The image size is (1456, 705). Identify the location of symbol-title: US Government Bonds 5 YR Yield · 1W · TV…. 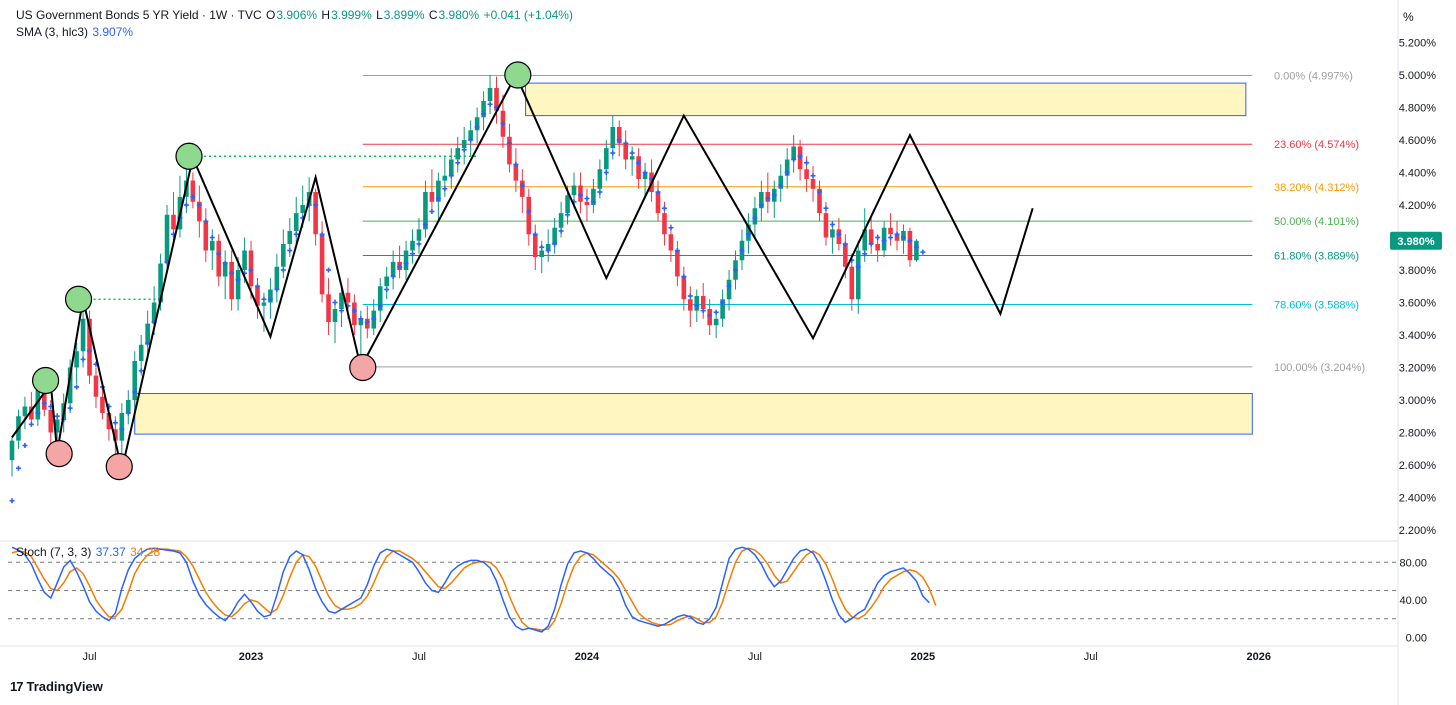
(139, 15).